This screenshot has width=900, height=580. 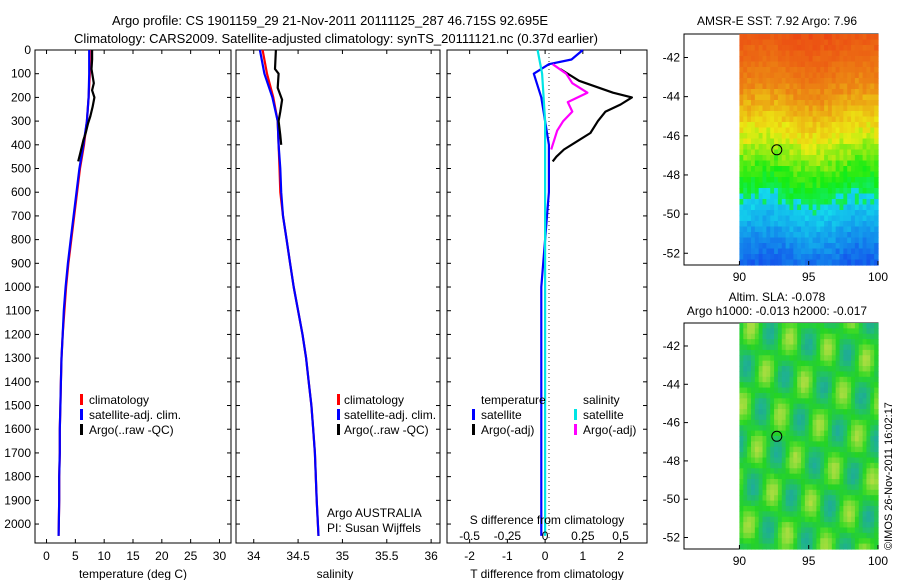 What do you see at coordinates (390, 415) in the screenshot?
I see `legend-satellite-label-2: satellite-adj. clim.` at bounding box center [390, 415].